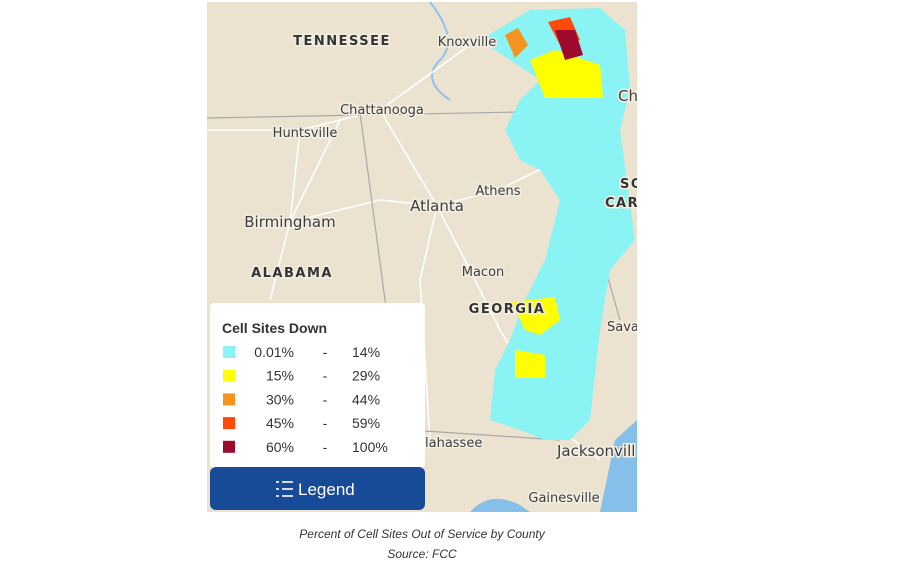  What do you see at coordinates (280, 423) in the screenshot?
I see `legend-low: 45%` at bounding box center [280, 423].